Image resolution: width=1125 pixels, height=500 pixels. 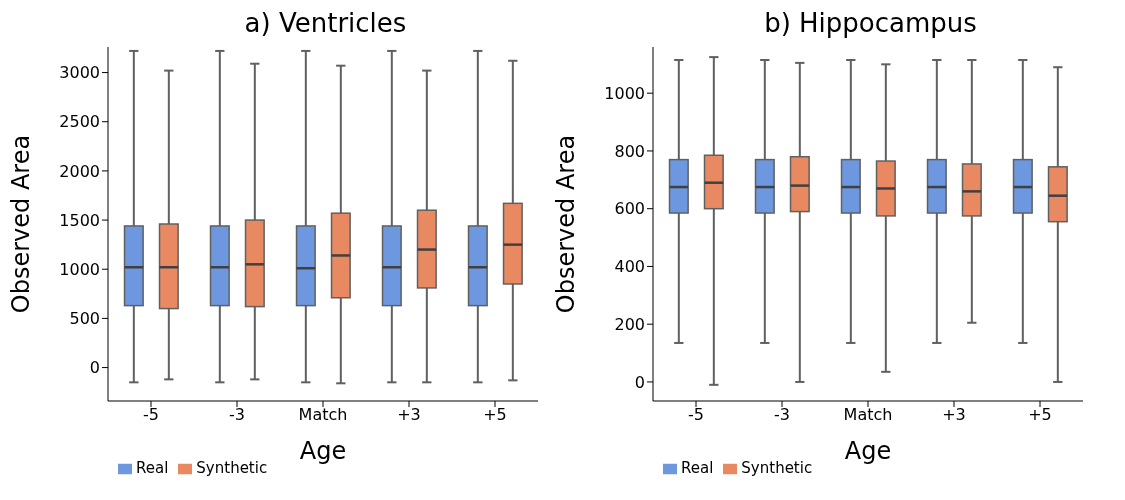 I want to click on y-tick-label: 2500, so click(x=79, y=122).